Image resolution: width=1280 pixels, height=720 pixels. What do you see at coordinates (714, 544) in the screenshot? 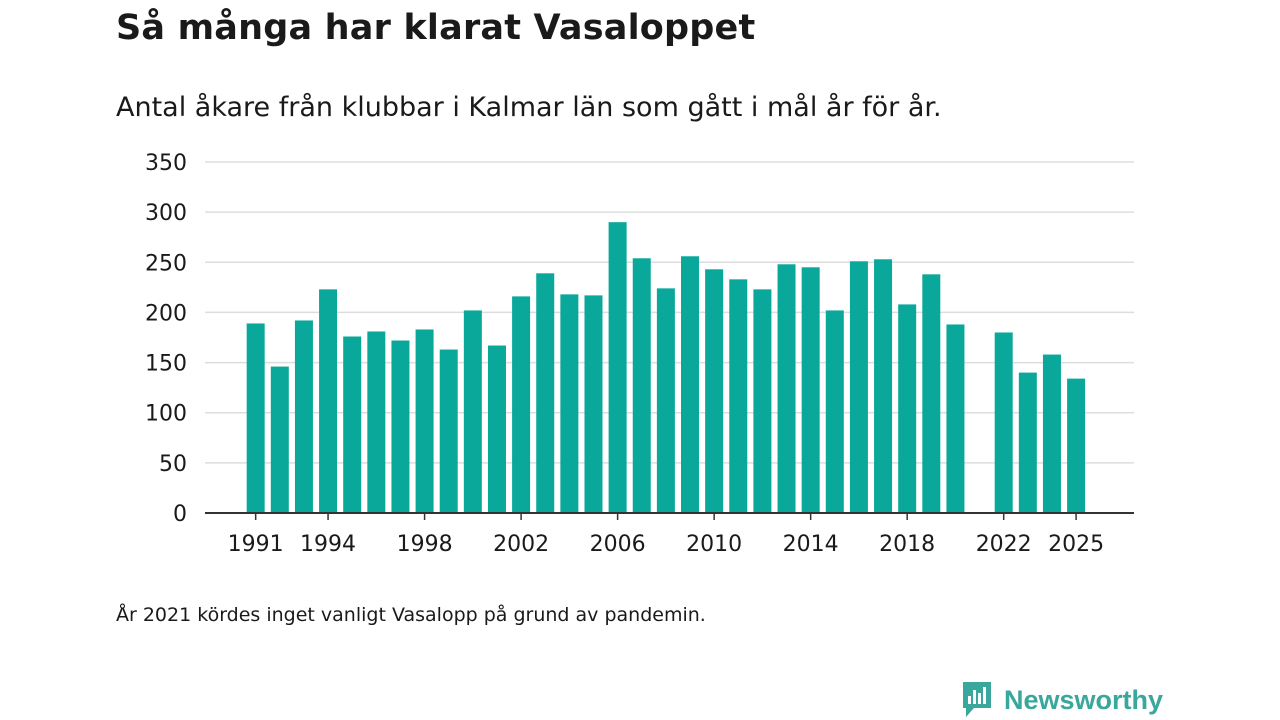
I see `x-tick-label: 2010` at bounding box center [714, 544].